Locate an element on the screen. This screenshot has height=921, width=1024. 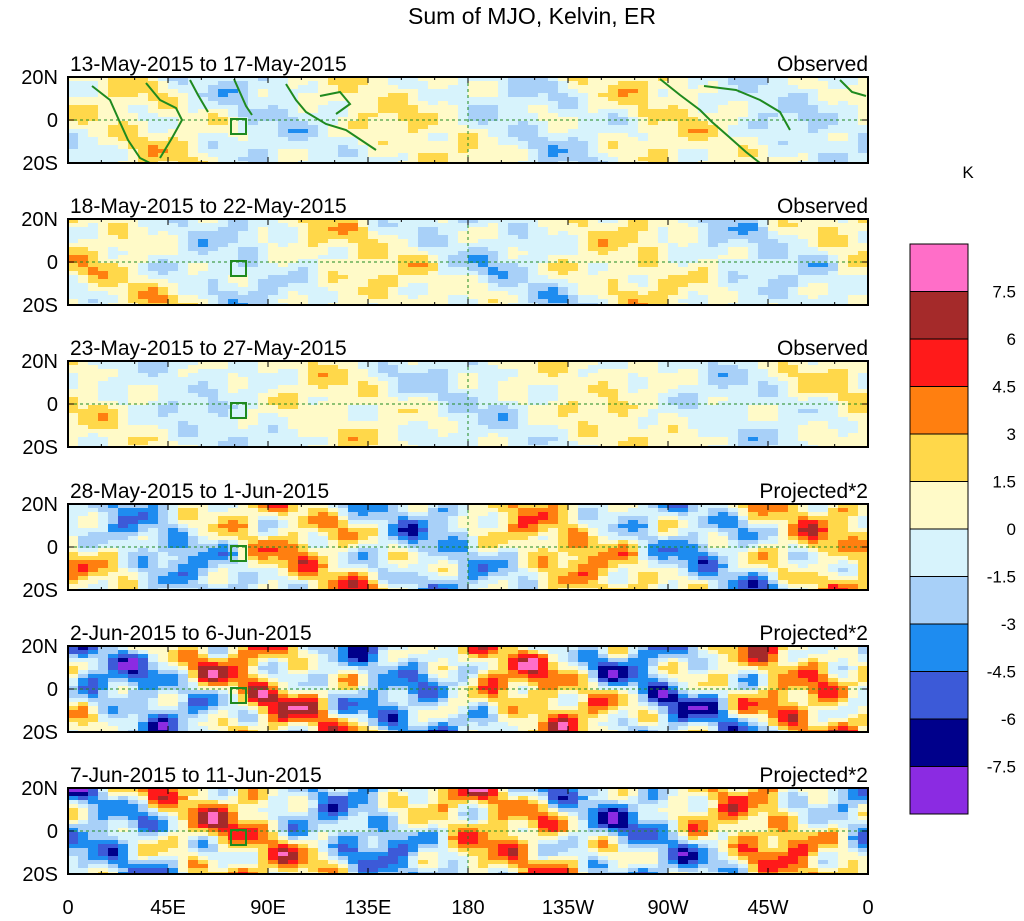
lon-label: 90W is located at coordinates (667, 908).